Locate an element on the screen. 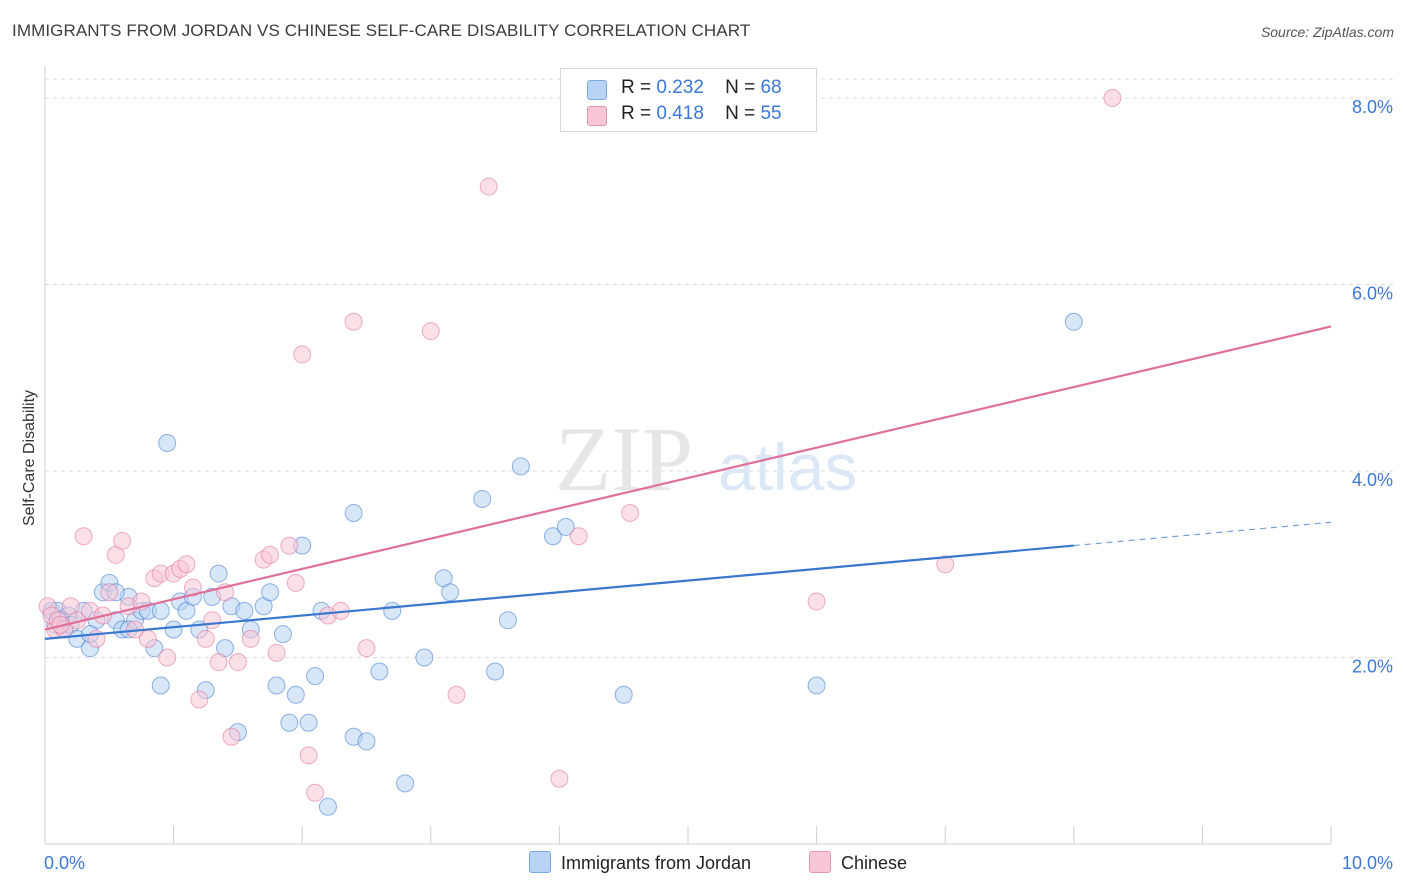 The width and height of the screenshot is (1406, 892). bottom-legend-jordan: Immigrants from Jordan is located at coordinates (640, 862).